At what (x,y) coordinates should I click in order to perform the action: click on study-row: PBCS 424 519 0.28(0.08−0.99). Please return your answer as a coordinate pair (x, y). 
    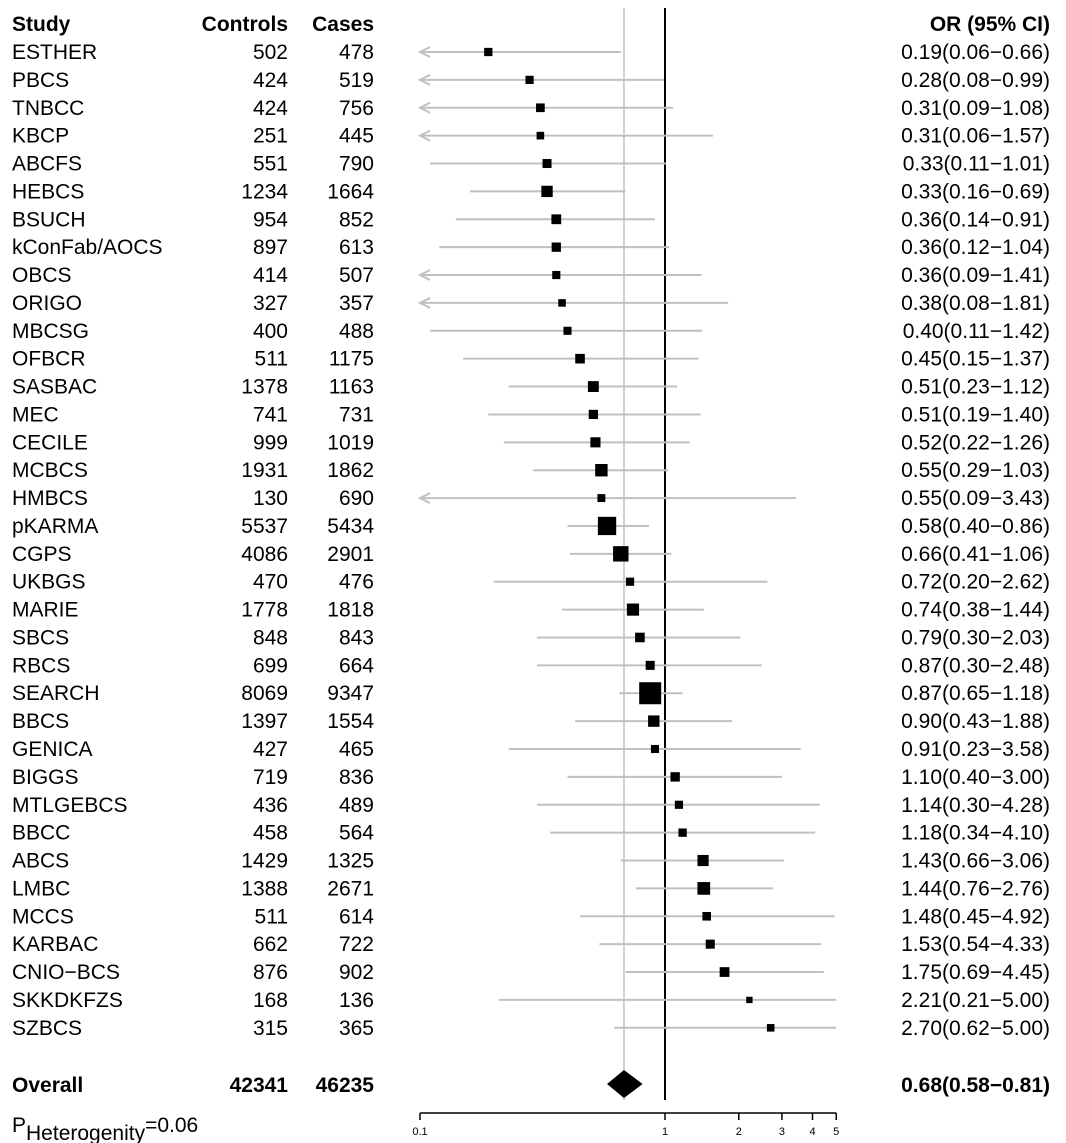
    Looking at the image, I should click on (531, 80).